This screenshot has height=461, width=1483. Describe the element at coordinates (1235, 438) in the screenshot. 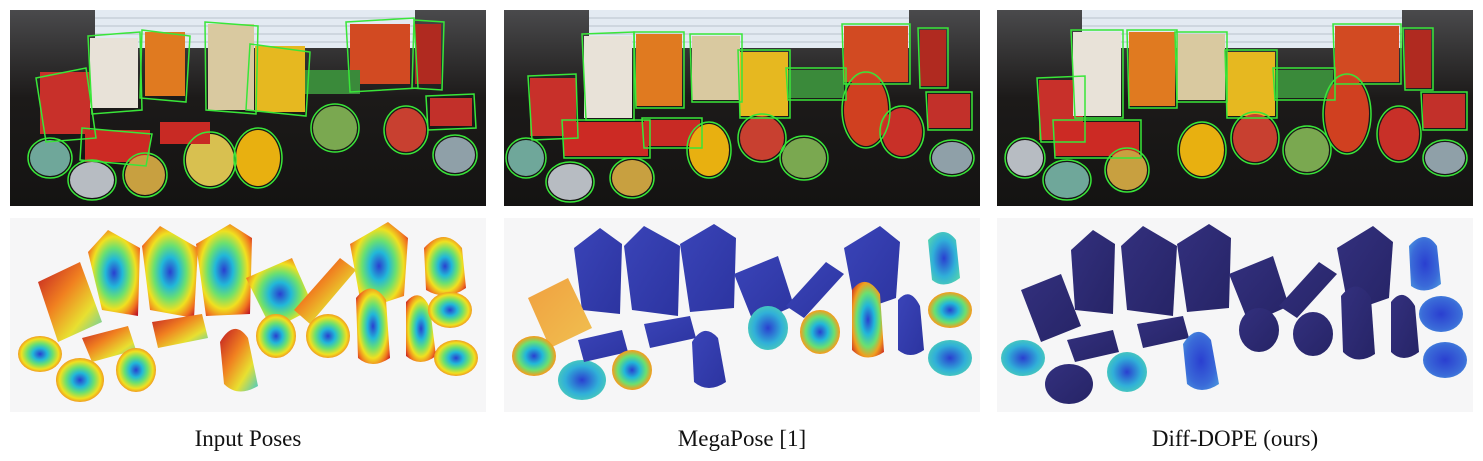

I see `caption-diff-dope: Diff-DOPE (ours)` at that location.